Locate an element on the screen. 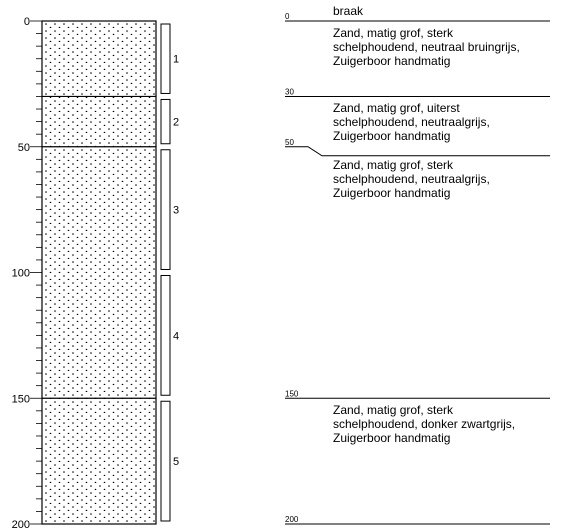 The height and width of the screenshot is (531, 563). depth-axis: 0 50 100 150 200 is located at coordinates (27, 273).